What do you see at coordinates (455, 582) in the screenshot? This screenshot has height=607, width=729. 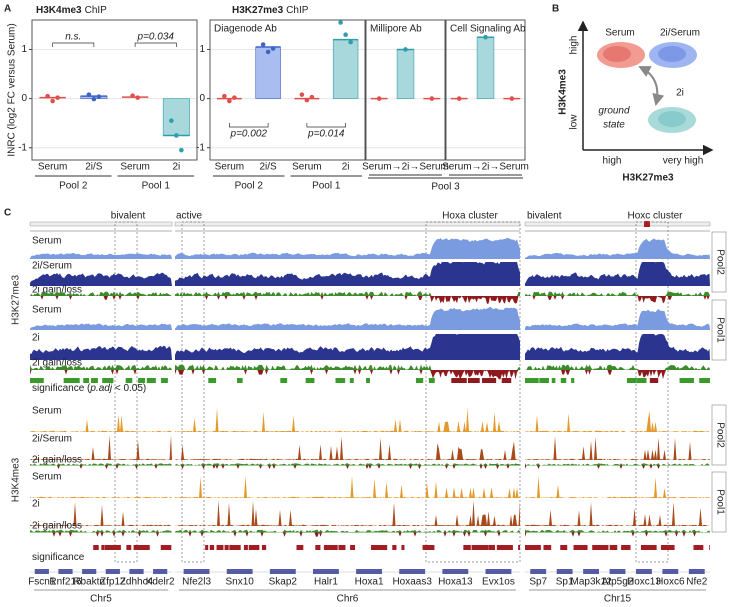 I see `gene-label: Hoxa13` at bounding box center [455, 582].